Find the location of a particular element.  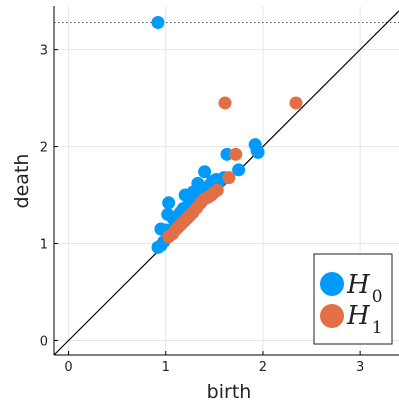

y-tick-label-0: 0 is located at coordinates (44, 341).